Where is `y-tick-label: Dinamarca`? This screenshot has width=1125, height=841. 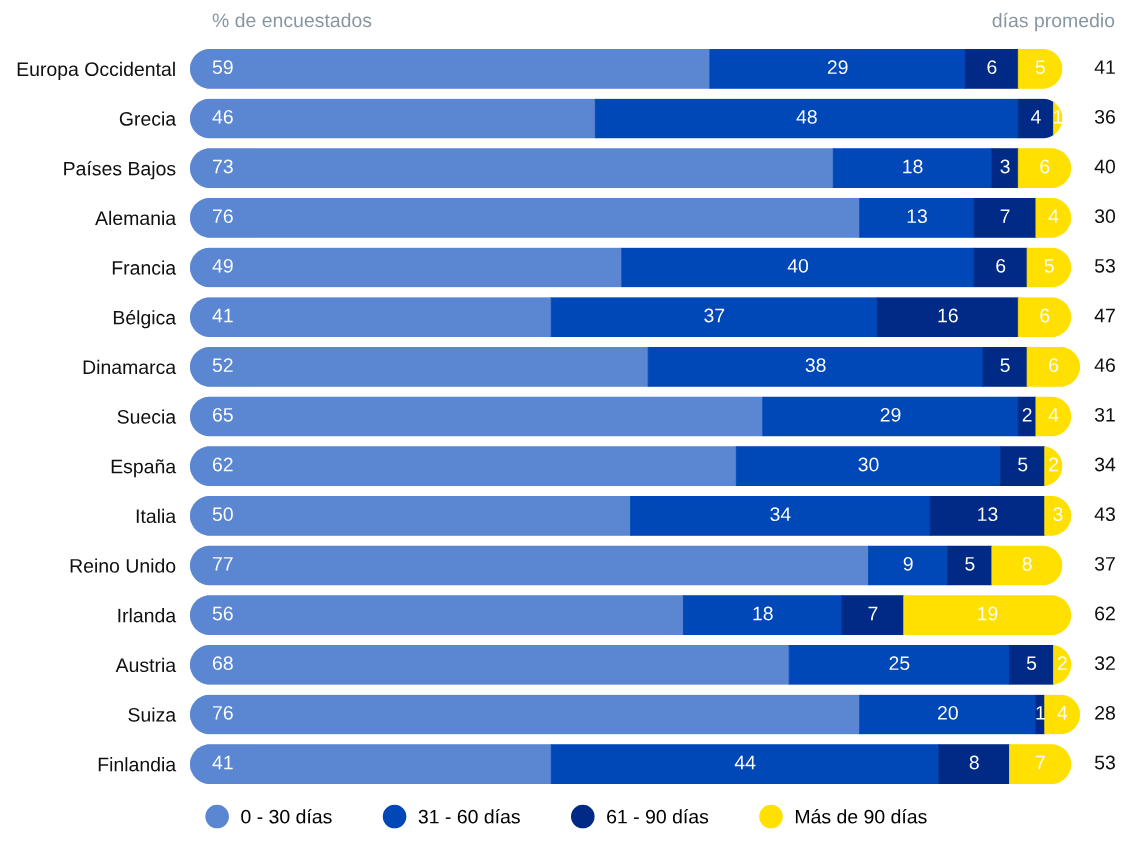
y-tick-label: Dinamarca is located at coordinates (130, 367).